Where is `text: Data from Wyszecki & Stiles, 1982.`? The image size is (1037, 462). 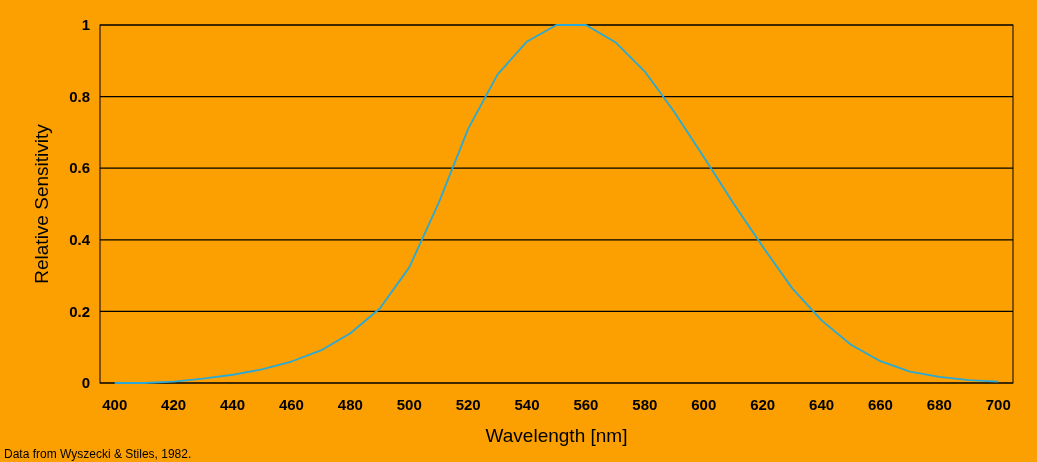
text: Data from Wyszecki & Stiles, 1982. is located at coordinates (98, 454).